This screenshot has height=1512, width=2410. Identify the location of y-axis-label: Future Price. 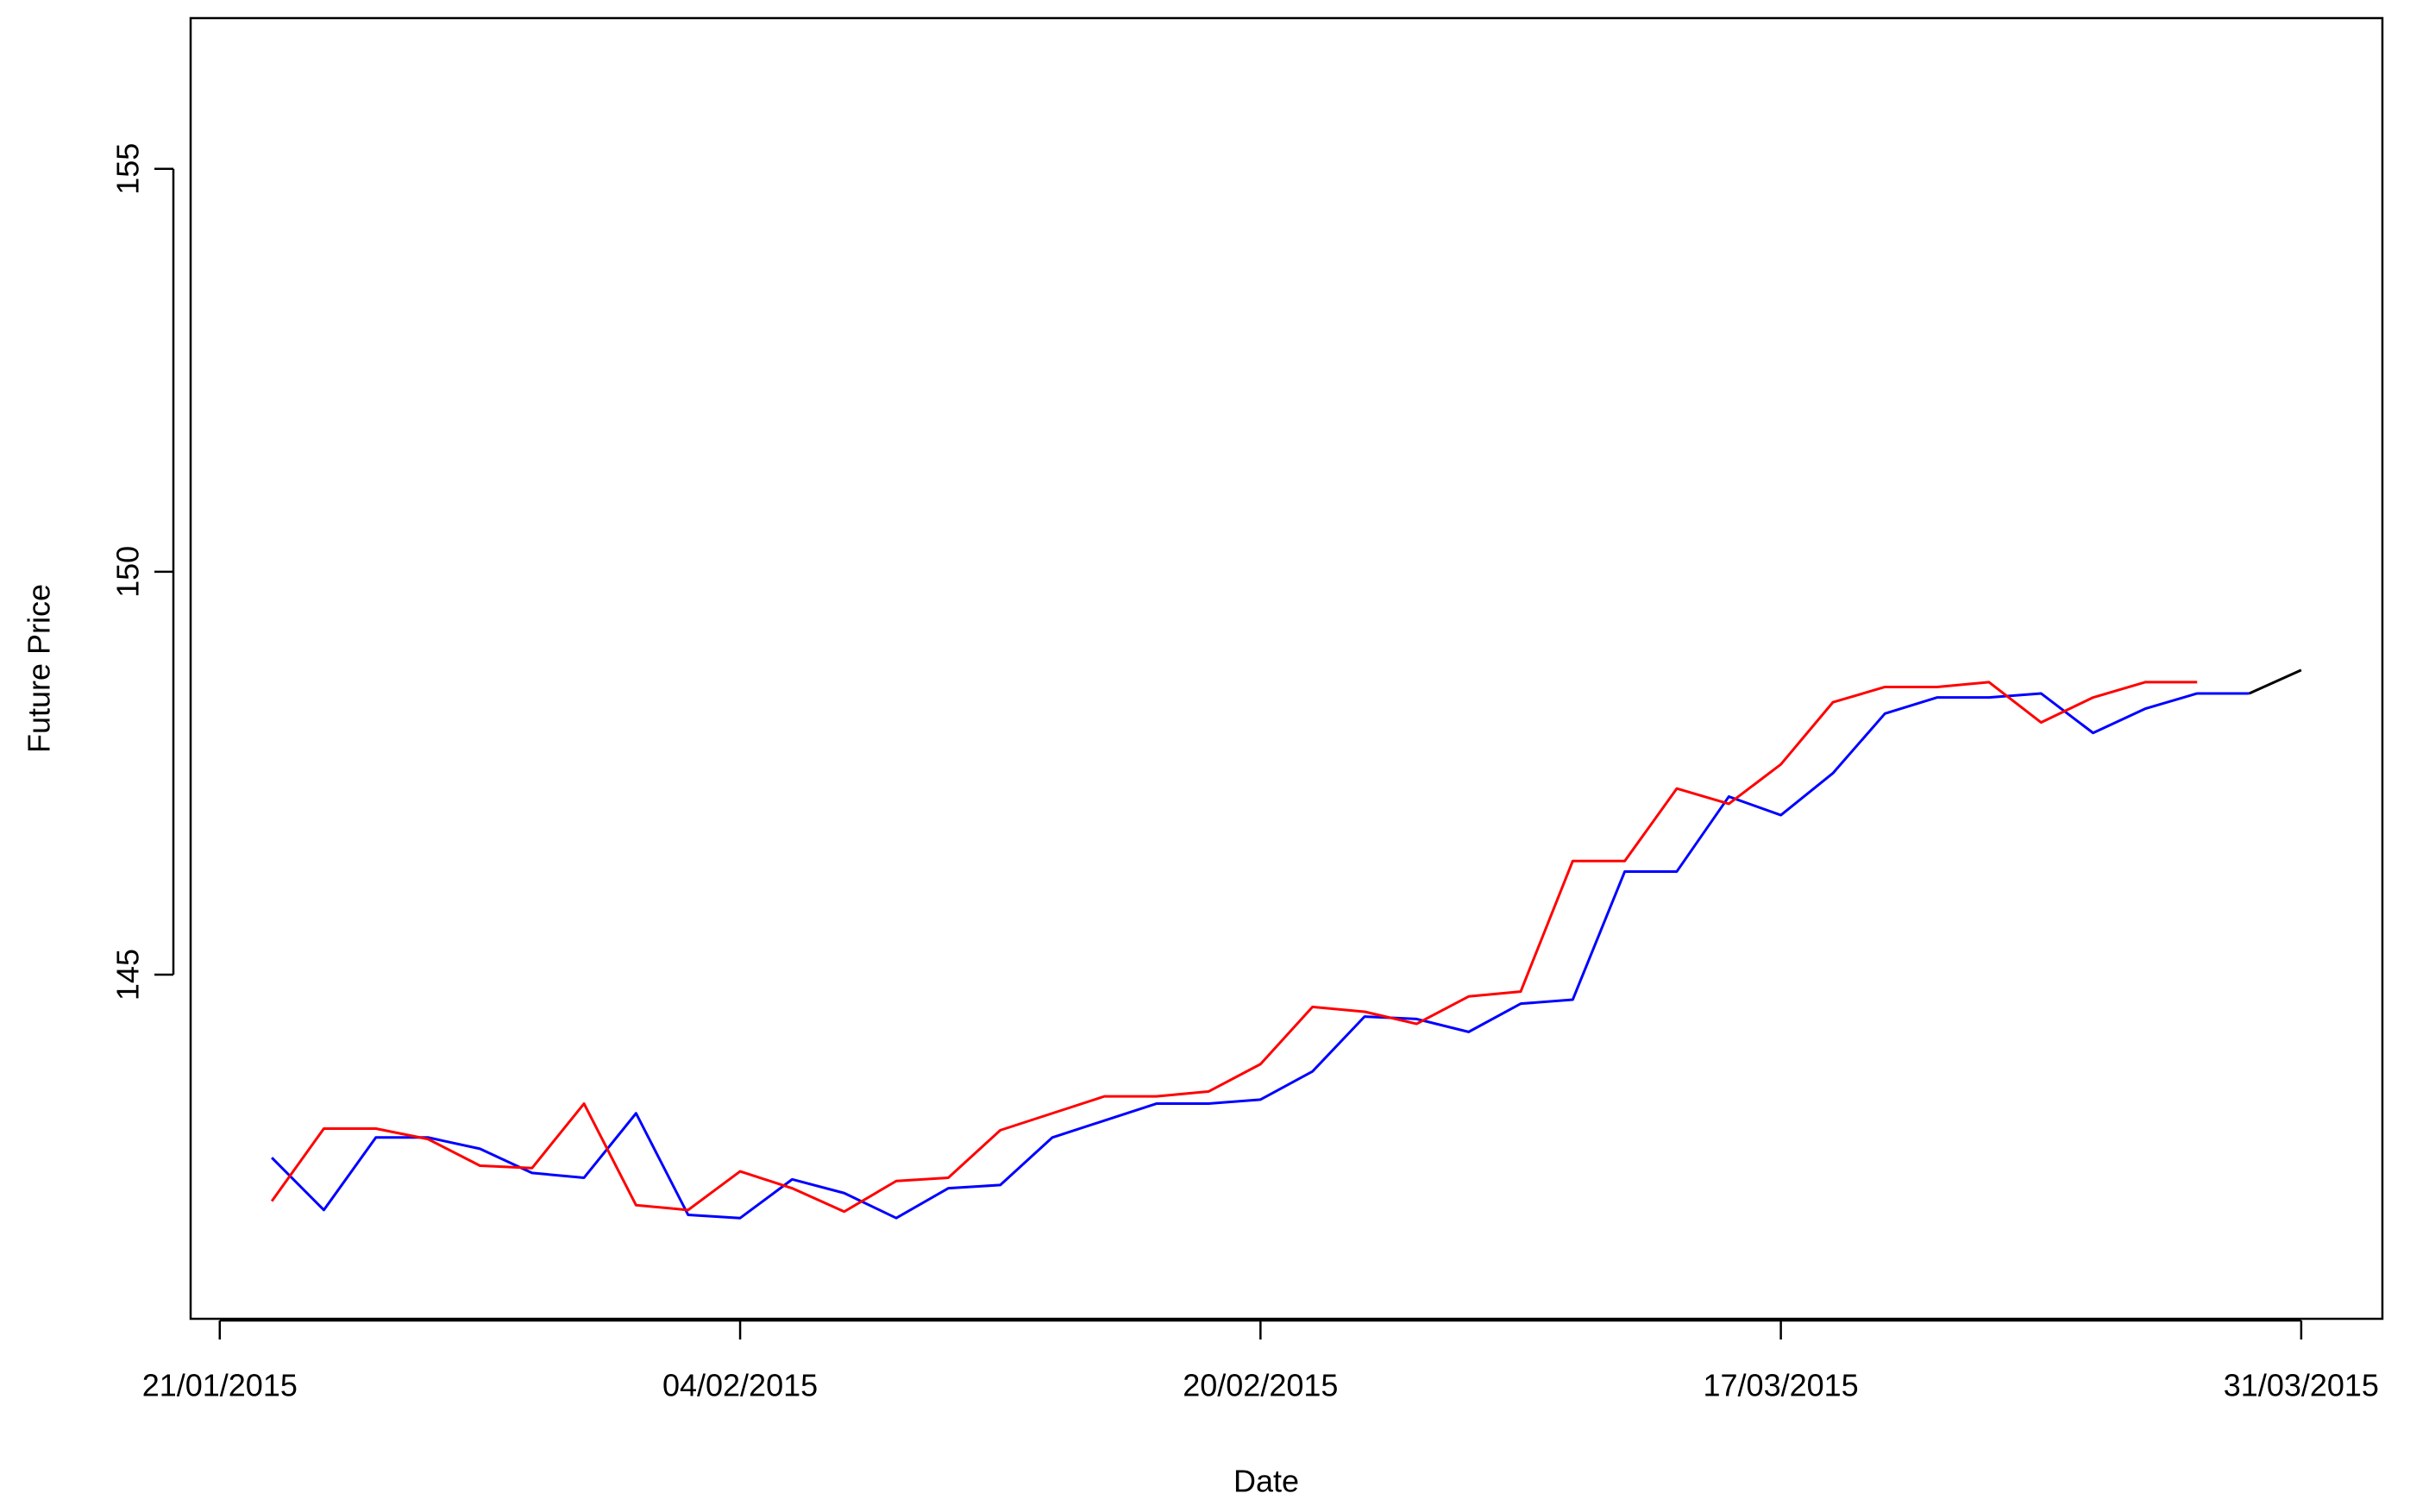
(40, 668).